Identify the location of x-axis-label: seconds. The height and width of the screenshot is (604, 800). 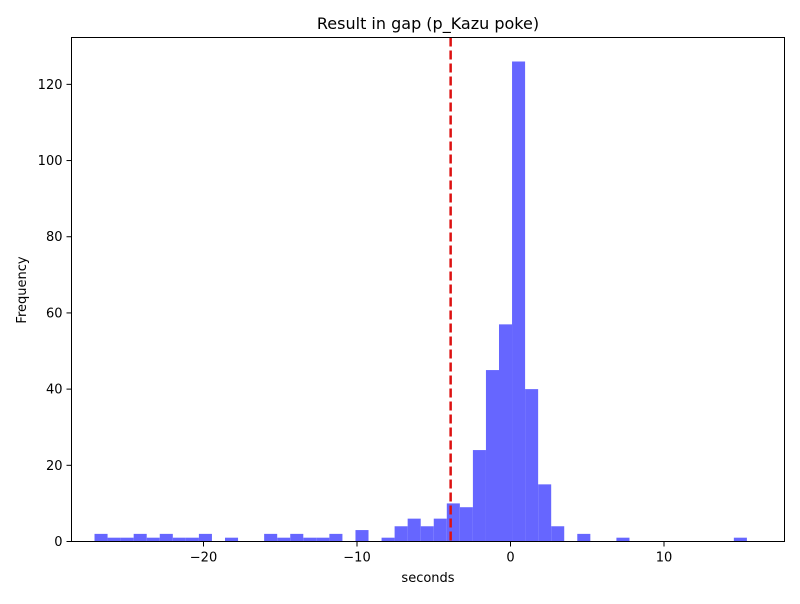
(427, 578).